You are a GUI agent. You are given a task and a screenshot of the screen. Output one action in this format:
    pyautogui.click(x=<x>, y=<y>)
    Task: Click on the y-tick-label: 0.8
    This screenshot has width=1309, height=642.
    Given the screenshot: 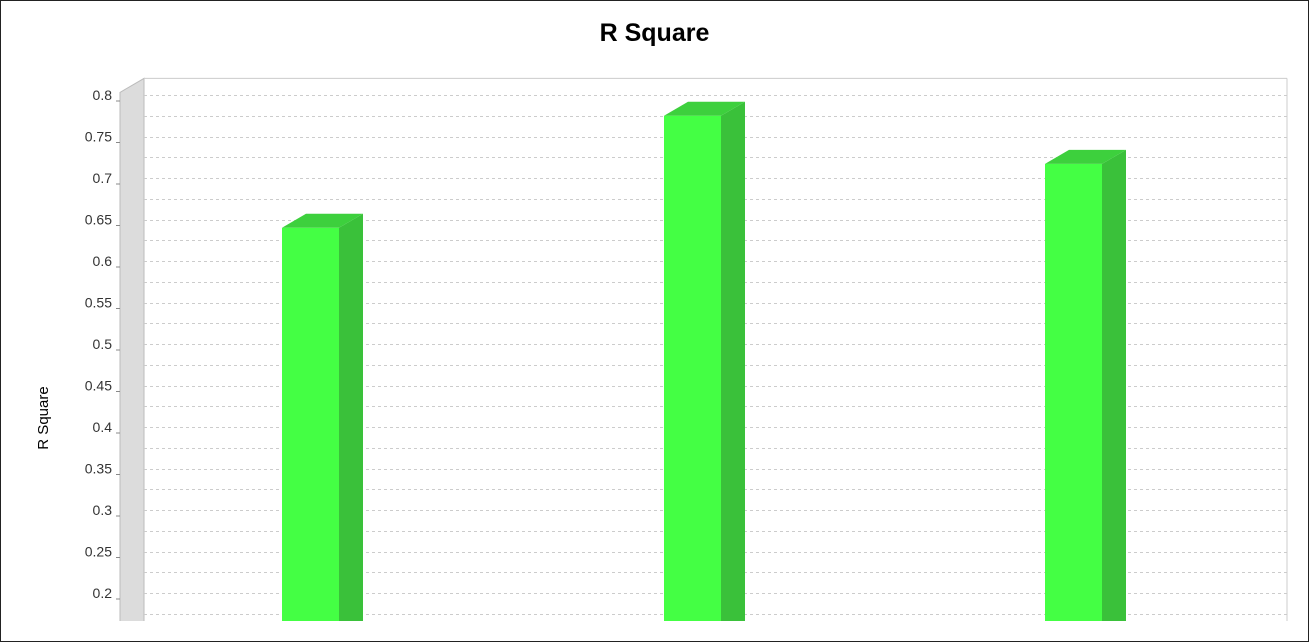 What is the action you would take?
    pyautogui.click(x=103, y=95)
    